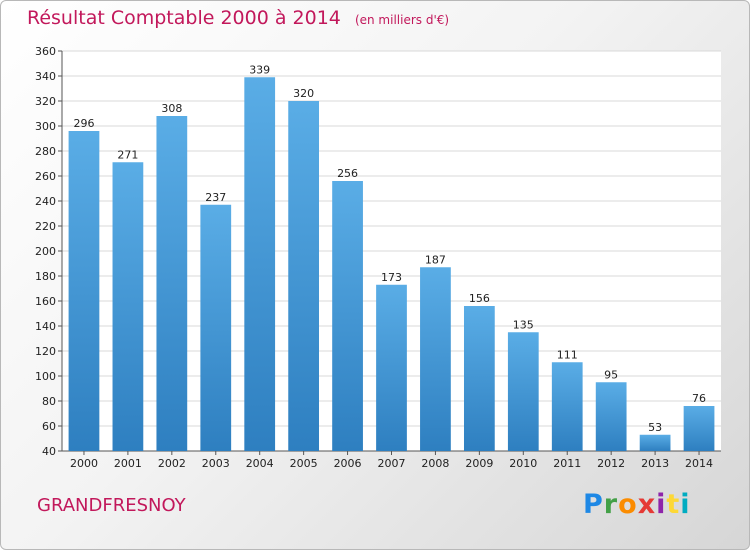  Describe the element at coordinates (172, 463) in the screenshot. I see `x-tick-label: 2002` at that location.